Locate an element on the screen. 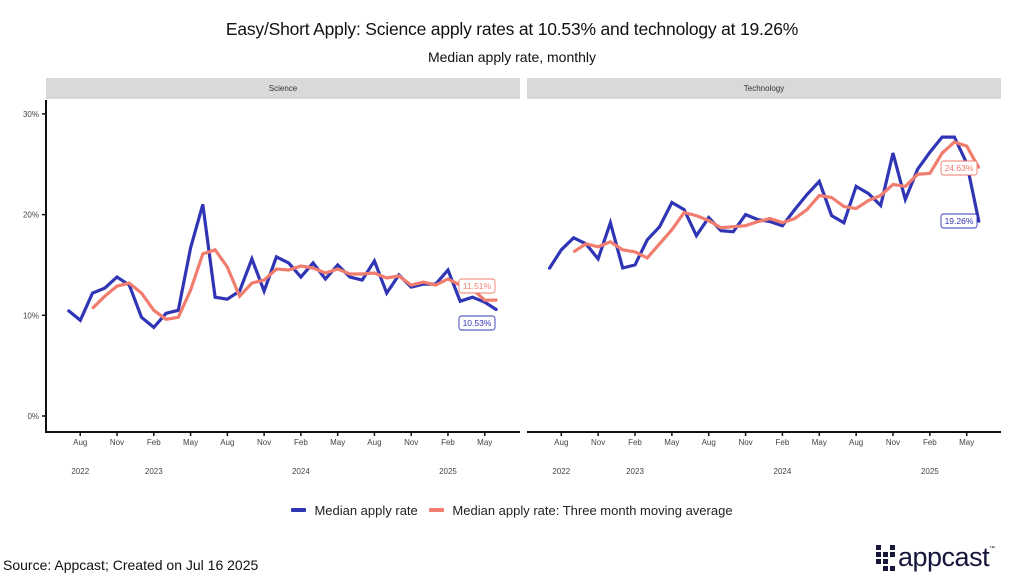 The width and height of the screenshot is (1024, 582). legend-swatch-median is located at coordinates (299, 510).